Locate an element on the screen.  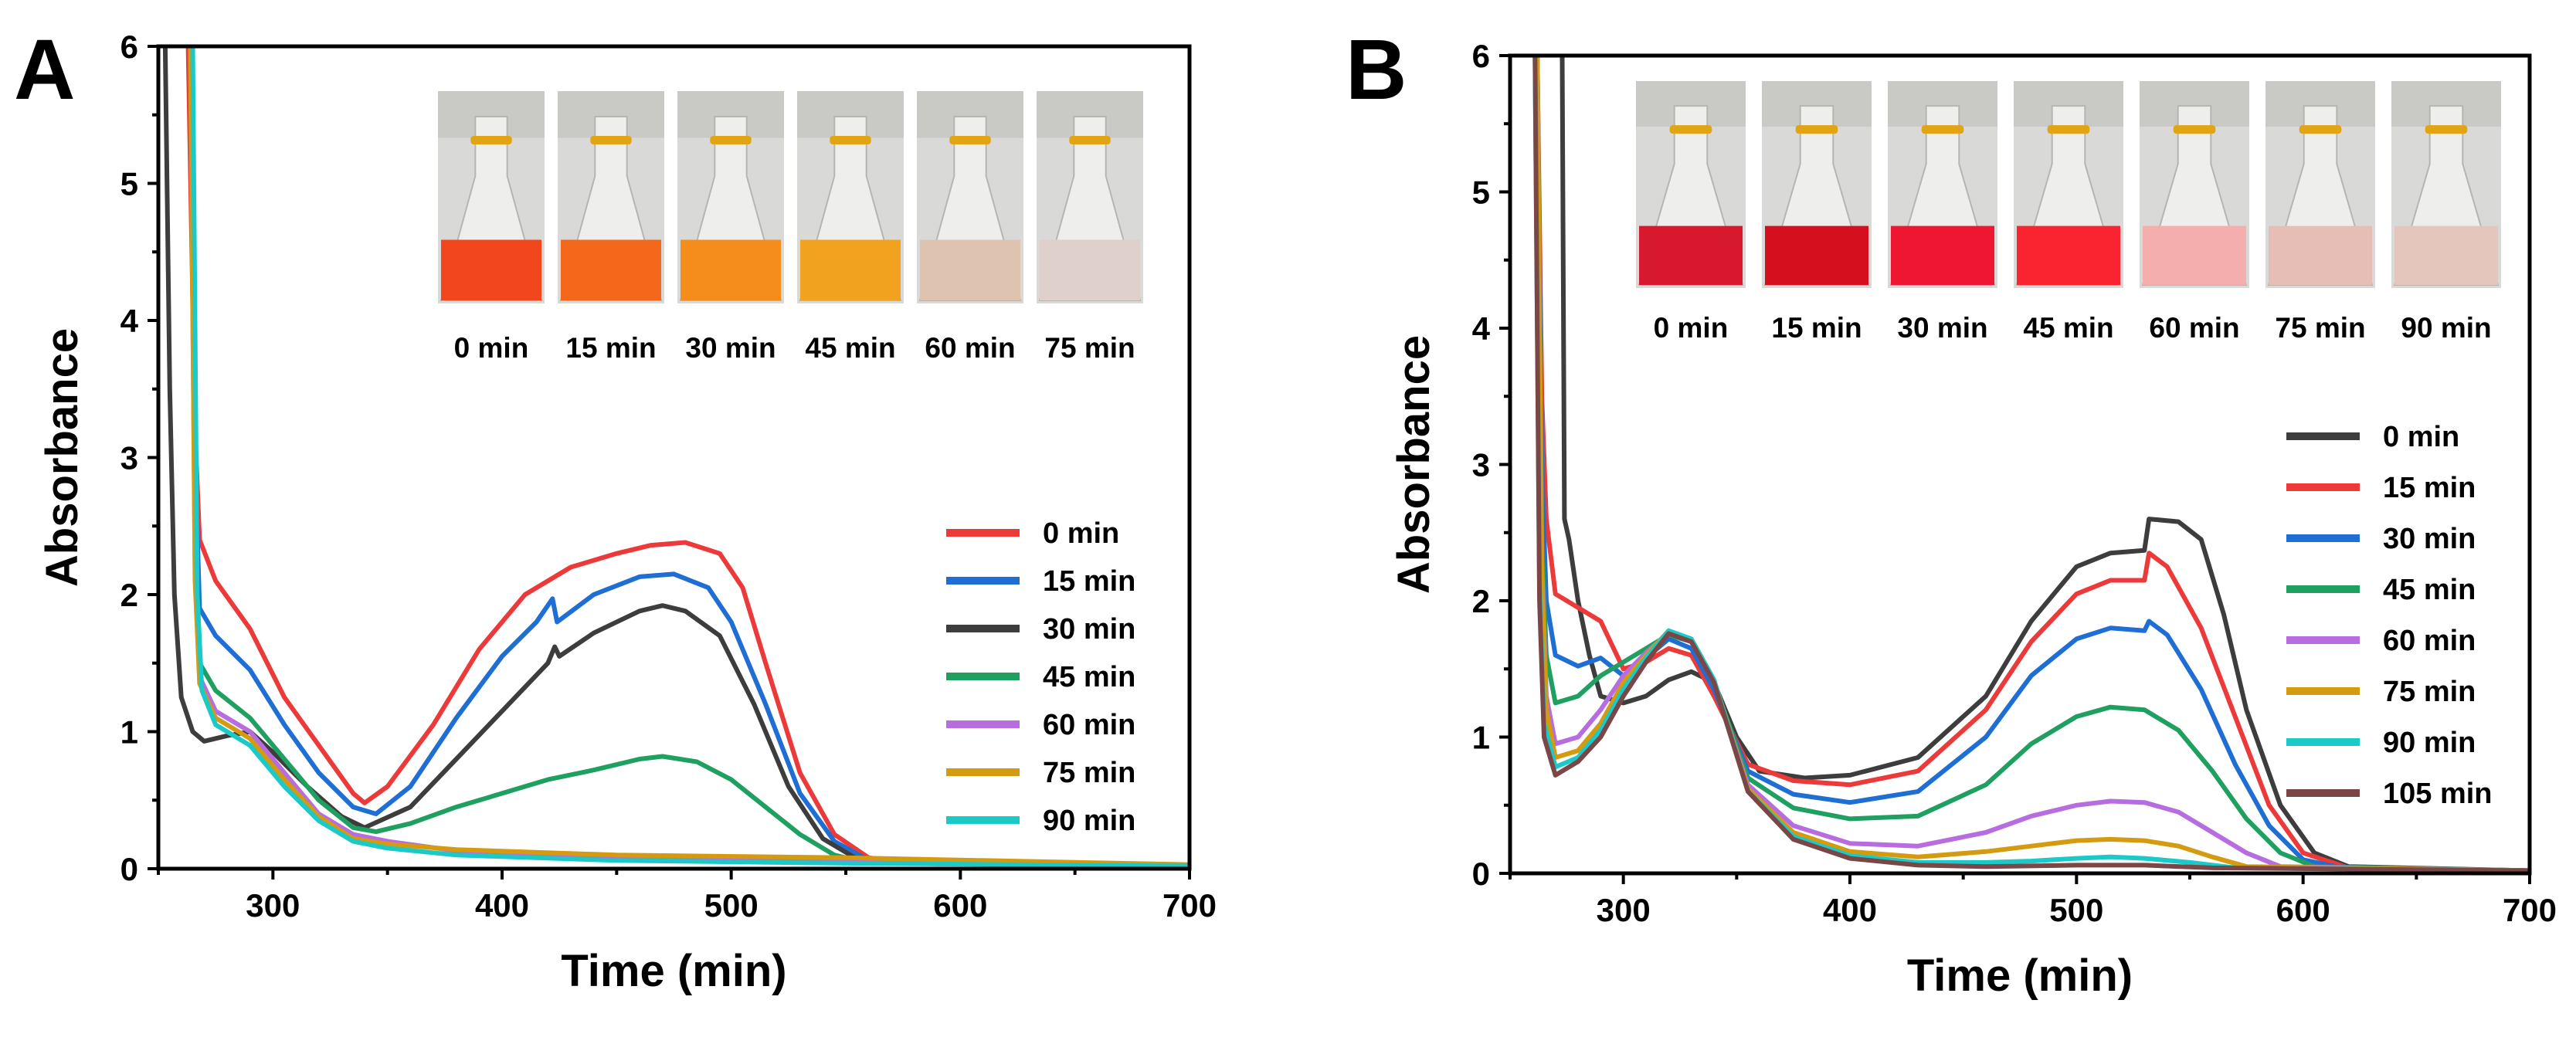
legend-label: 105 min is located at coordinates (2438, 794).